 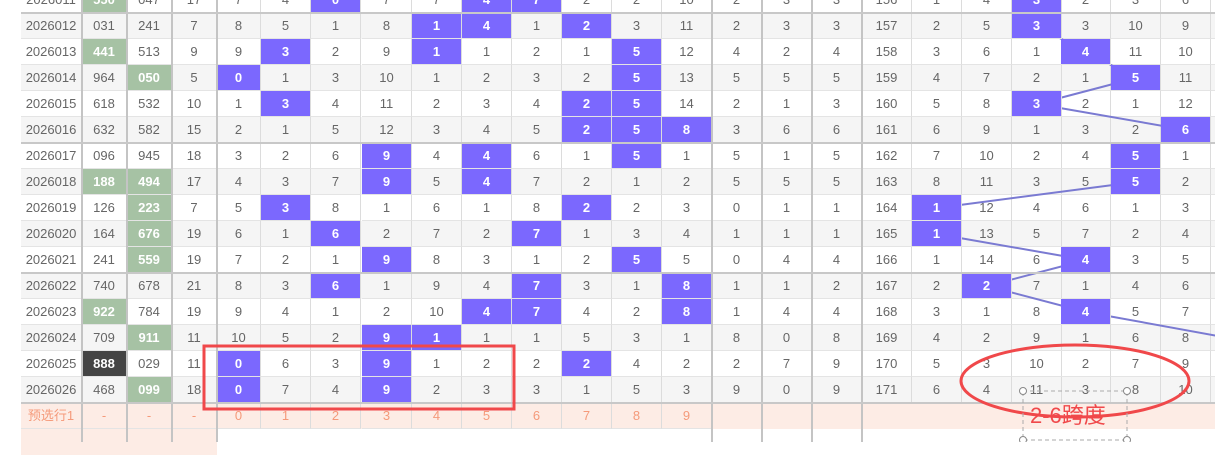 What do you see at coordinates (837, 182) in the screenshot?
I see `stat-cell-2: 5` at bounding box center [837, 182].